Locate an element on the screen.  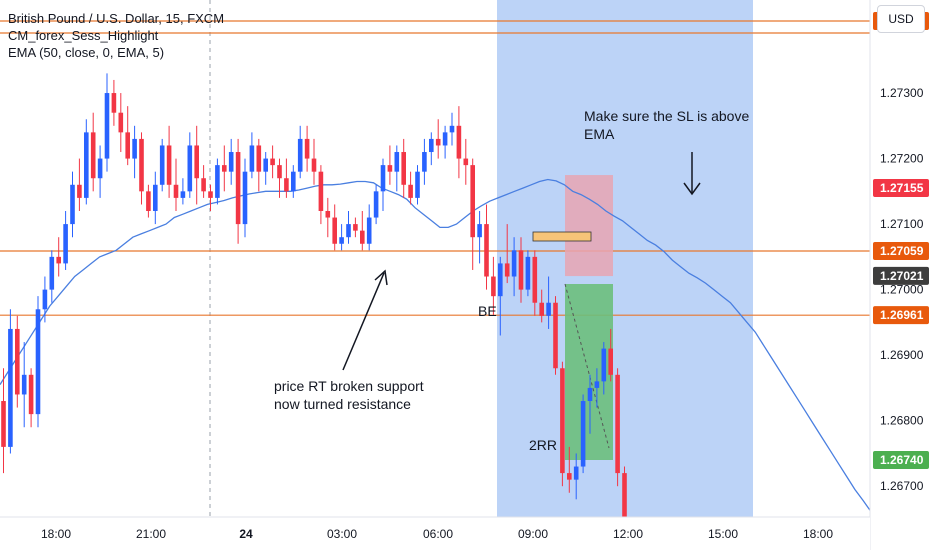
entry-marker is located at coordinates (562, 236).